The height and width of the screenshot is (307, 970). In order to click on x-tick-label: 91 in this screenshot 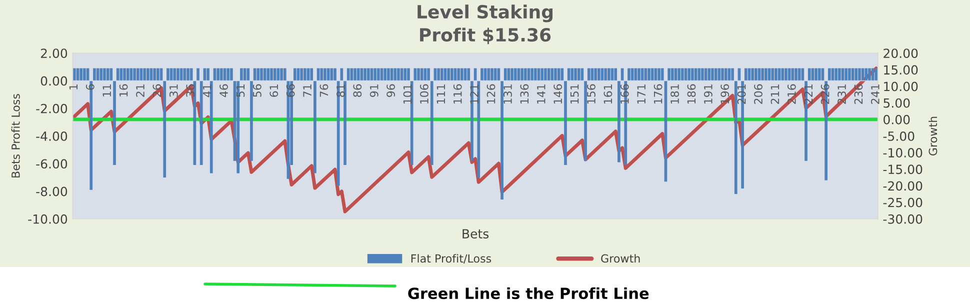, I will do `click(374, 90)`.